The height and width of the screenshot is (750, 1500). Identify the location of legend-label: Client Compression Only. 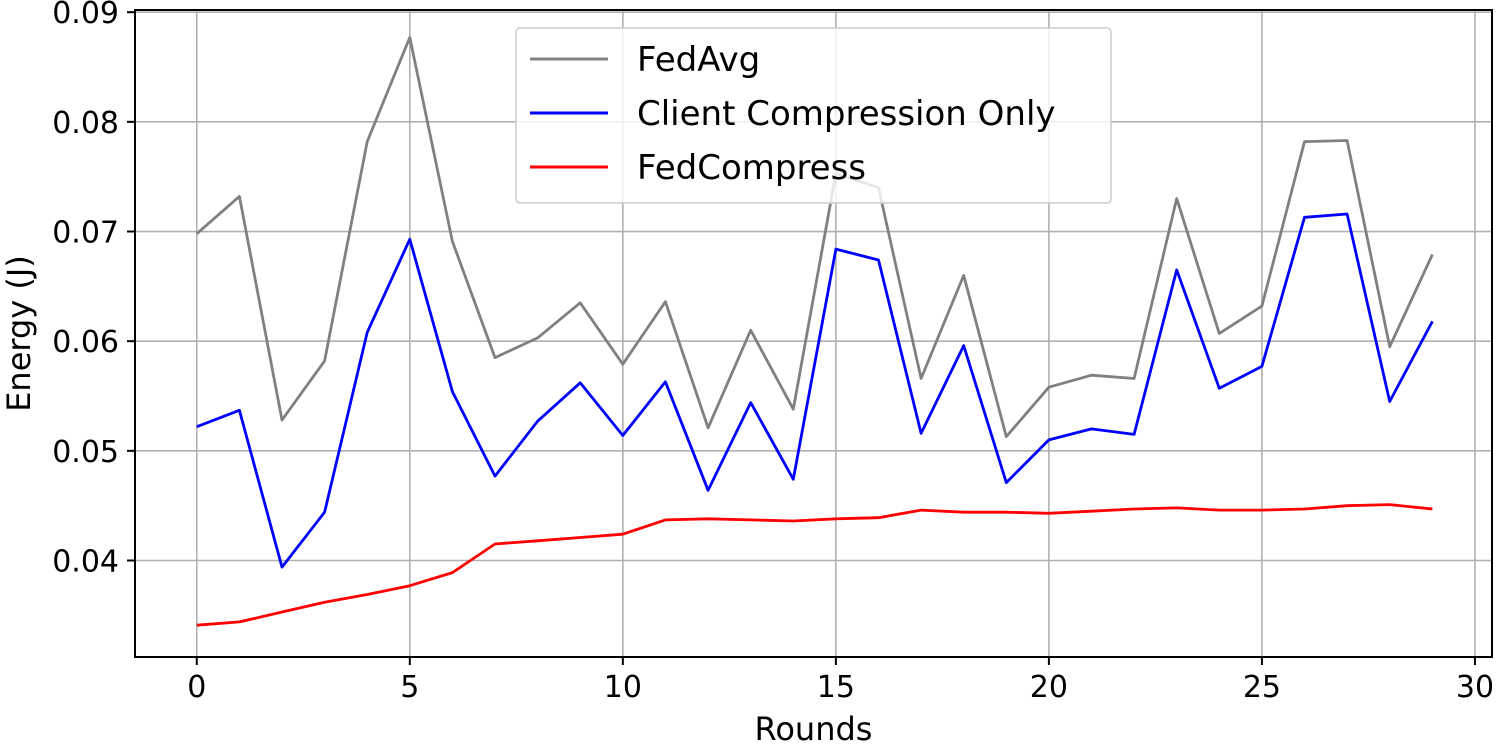
(846, 114).